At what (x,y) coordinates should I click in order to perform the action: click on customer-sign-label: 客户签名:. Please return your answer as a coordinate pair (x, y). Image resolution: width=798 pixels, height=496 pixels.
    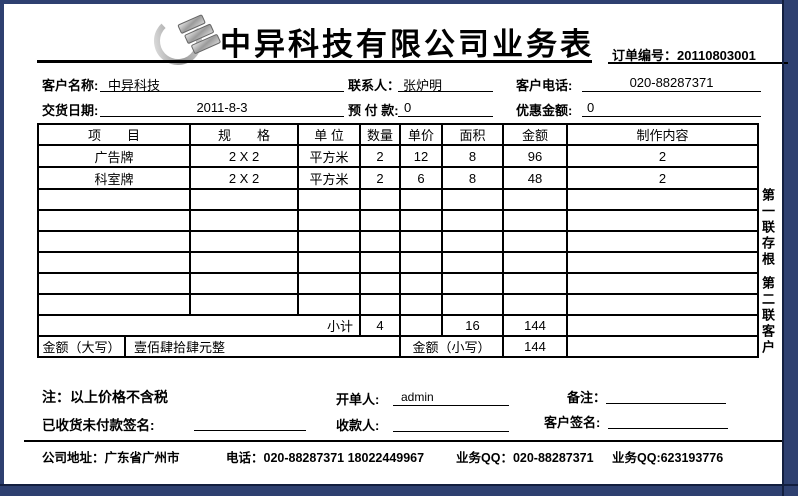
    Looking at the image, I should click on (572, 422).